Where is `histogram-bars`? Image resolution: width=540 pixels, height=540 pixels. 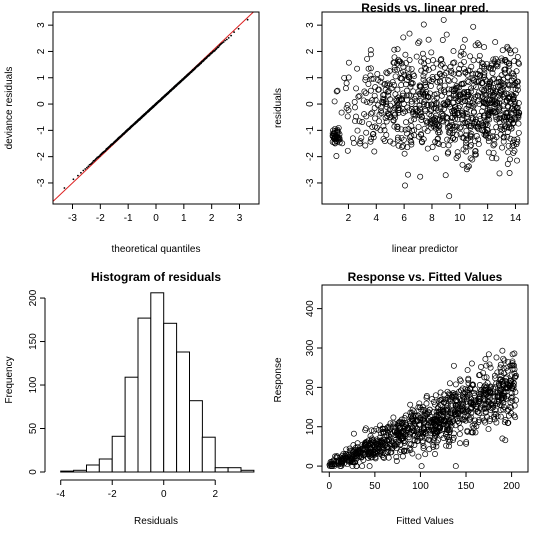 histogram-bars is located at coordinates (157, 382).